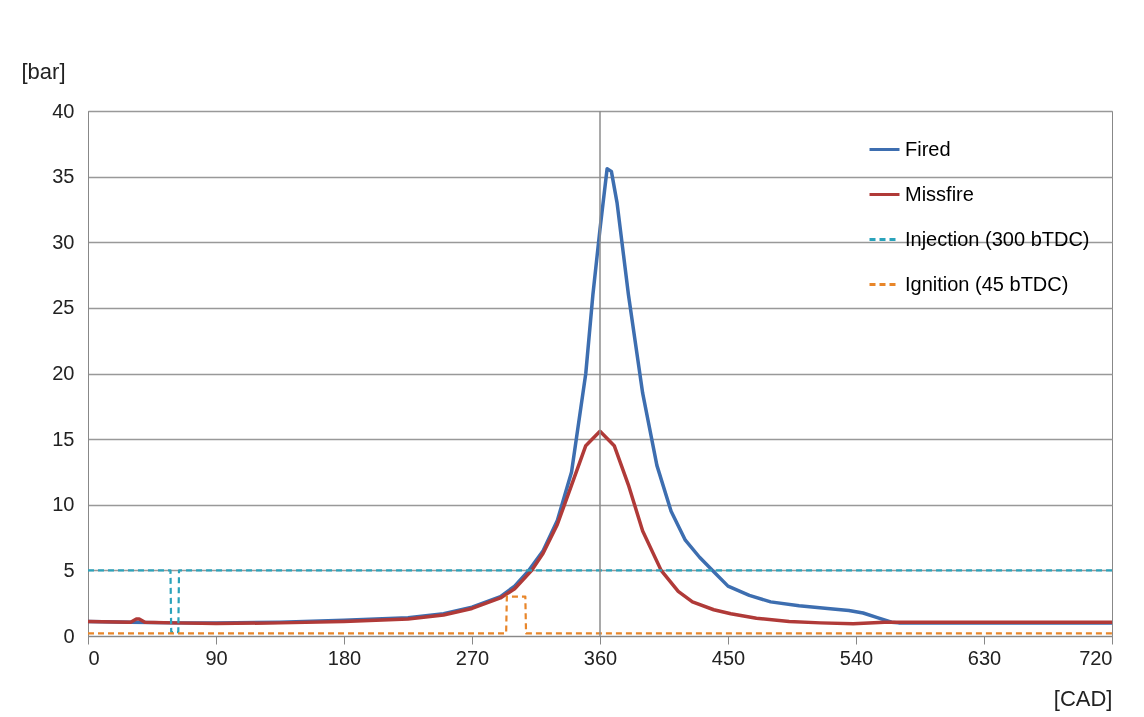 The width and height of the screenshot is (1144, 717). What do you see at coordinates (94, 657) in the screenshot?
I see `x-tick-label: 0` at bounding box center [94, 657].